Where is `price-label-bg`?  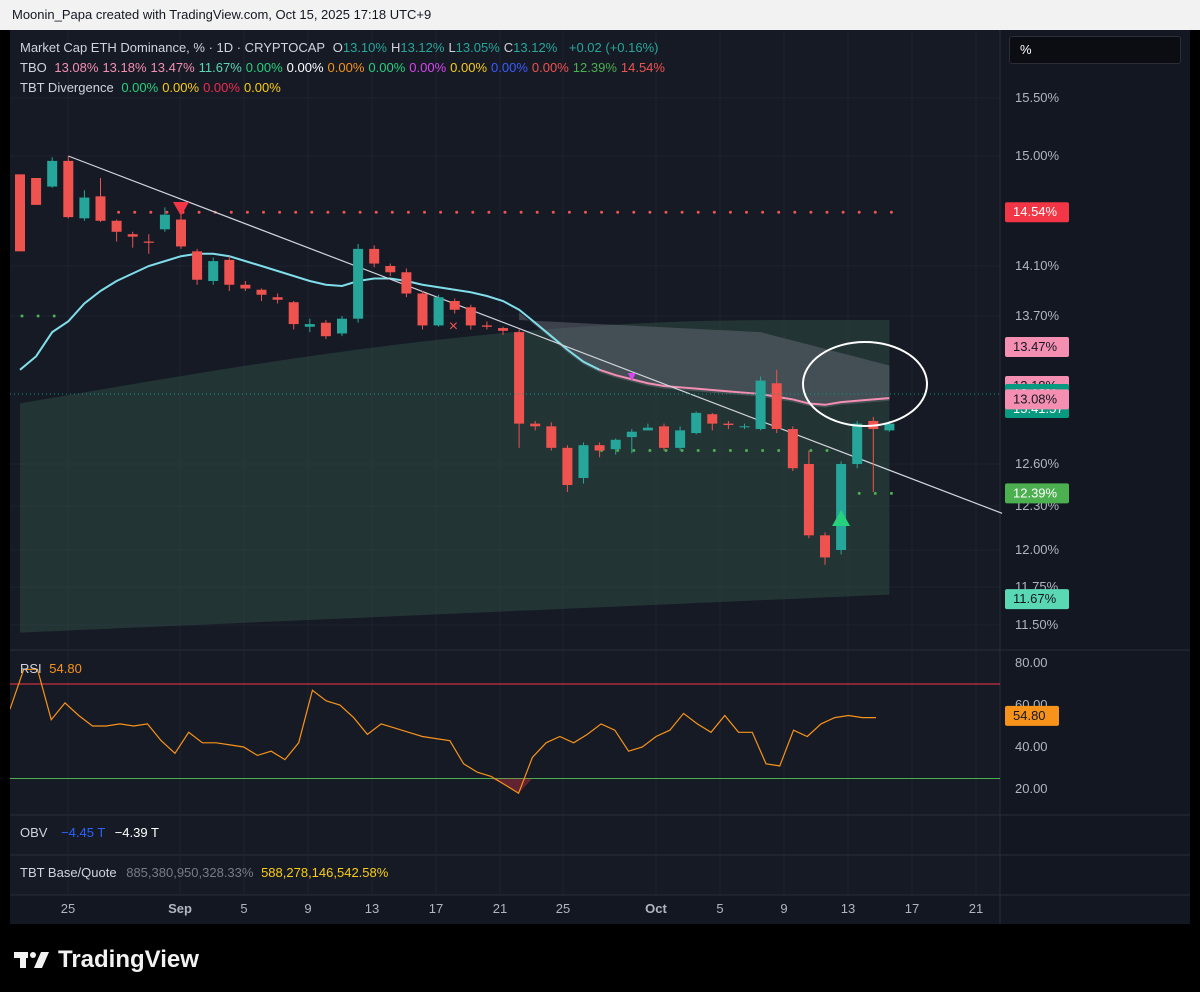 price-label-bg is located at coordinates (1037, 212).